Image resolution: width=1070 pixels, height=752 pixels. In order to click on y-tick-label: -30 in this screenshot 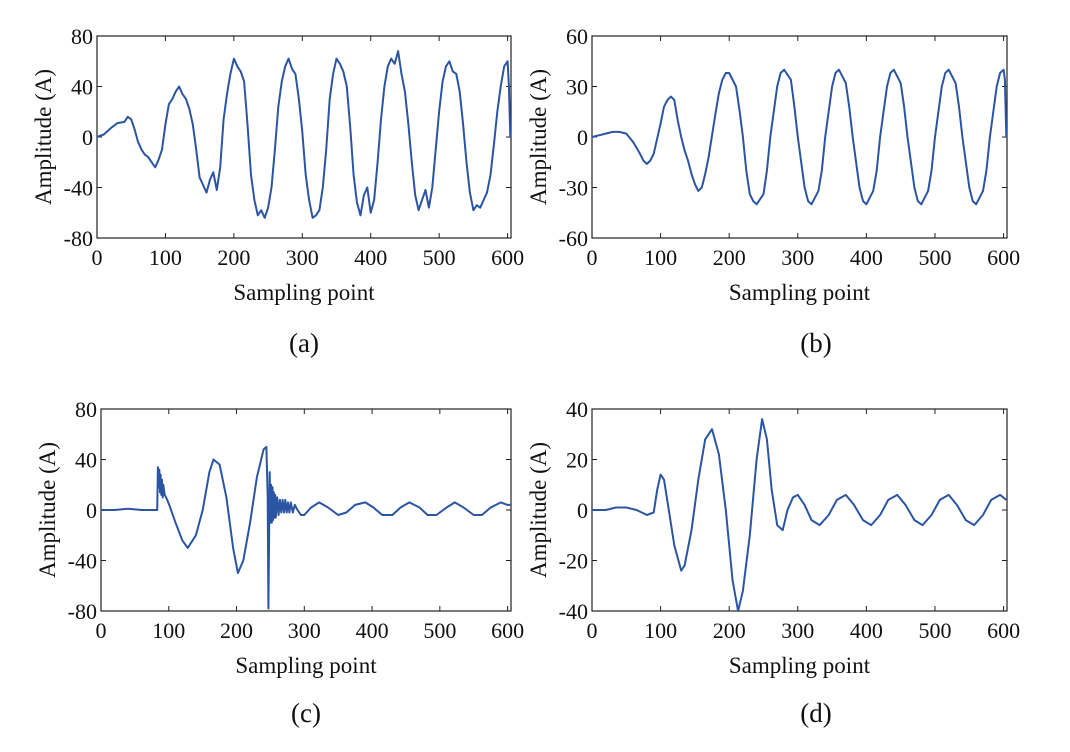, I will do `click(573, 188)`.